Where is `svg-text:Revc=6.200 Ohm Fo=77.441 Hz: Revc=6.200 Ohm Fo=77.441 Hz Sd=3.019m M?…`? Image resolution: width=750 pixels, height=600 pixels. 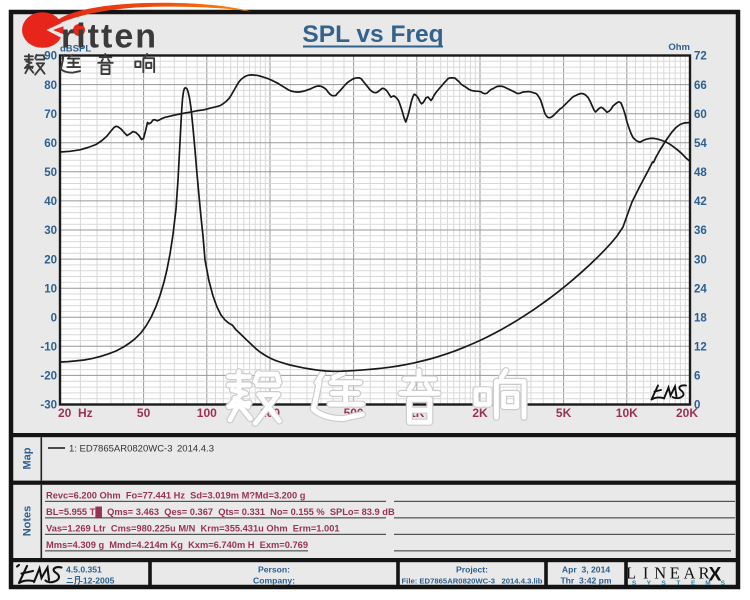 svg-text:Revc=6.200 Ohm Fo=77.441 Hz: Revc=6.200 Ohm Fo=77.441 Hz Sd=3.019m M?… is located at coordinates (176, 496).